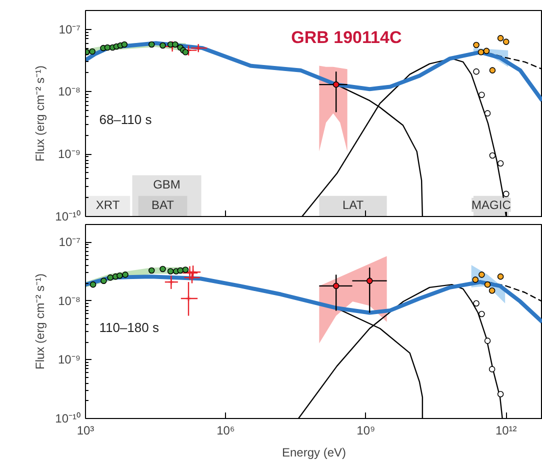 This screenshot has width=542, height=462. Describe the element at coordinates (125, 120) in the screenshot. I see `annotation: 68–110 s` at that location.